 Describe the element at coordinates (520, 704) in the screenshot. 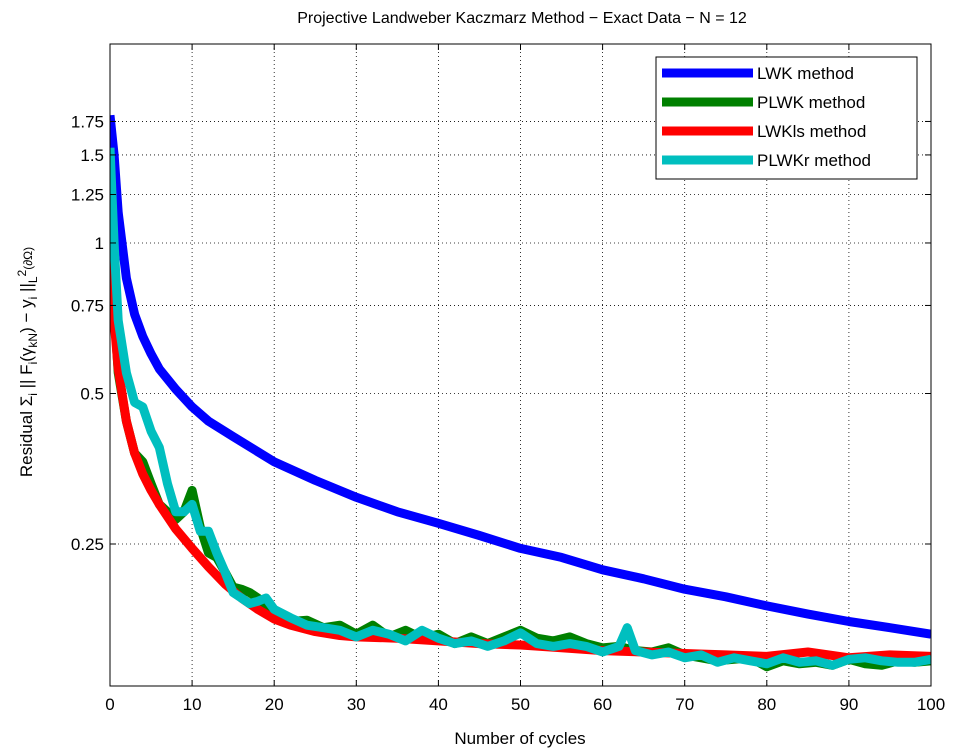

I see `x-tick-label: 50` at that location.